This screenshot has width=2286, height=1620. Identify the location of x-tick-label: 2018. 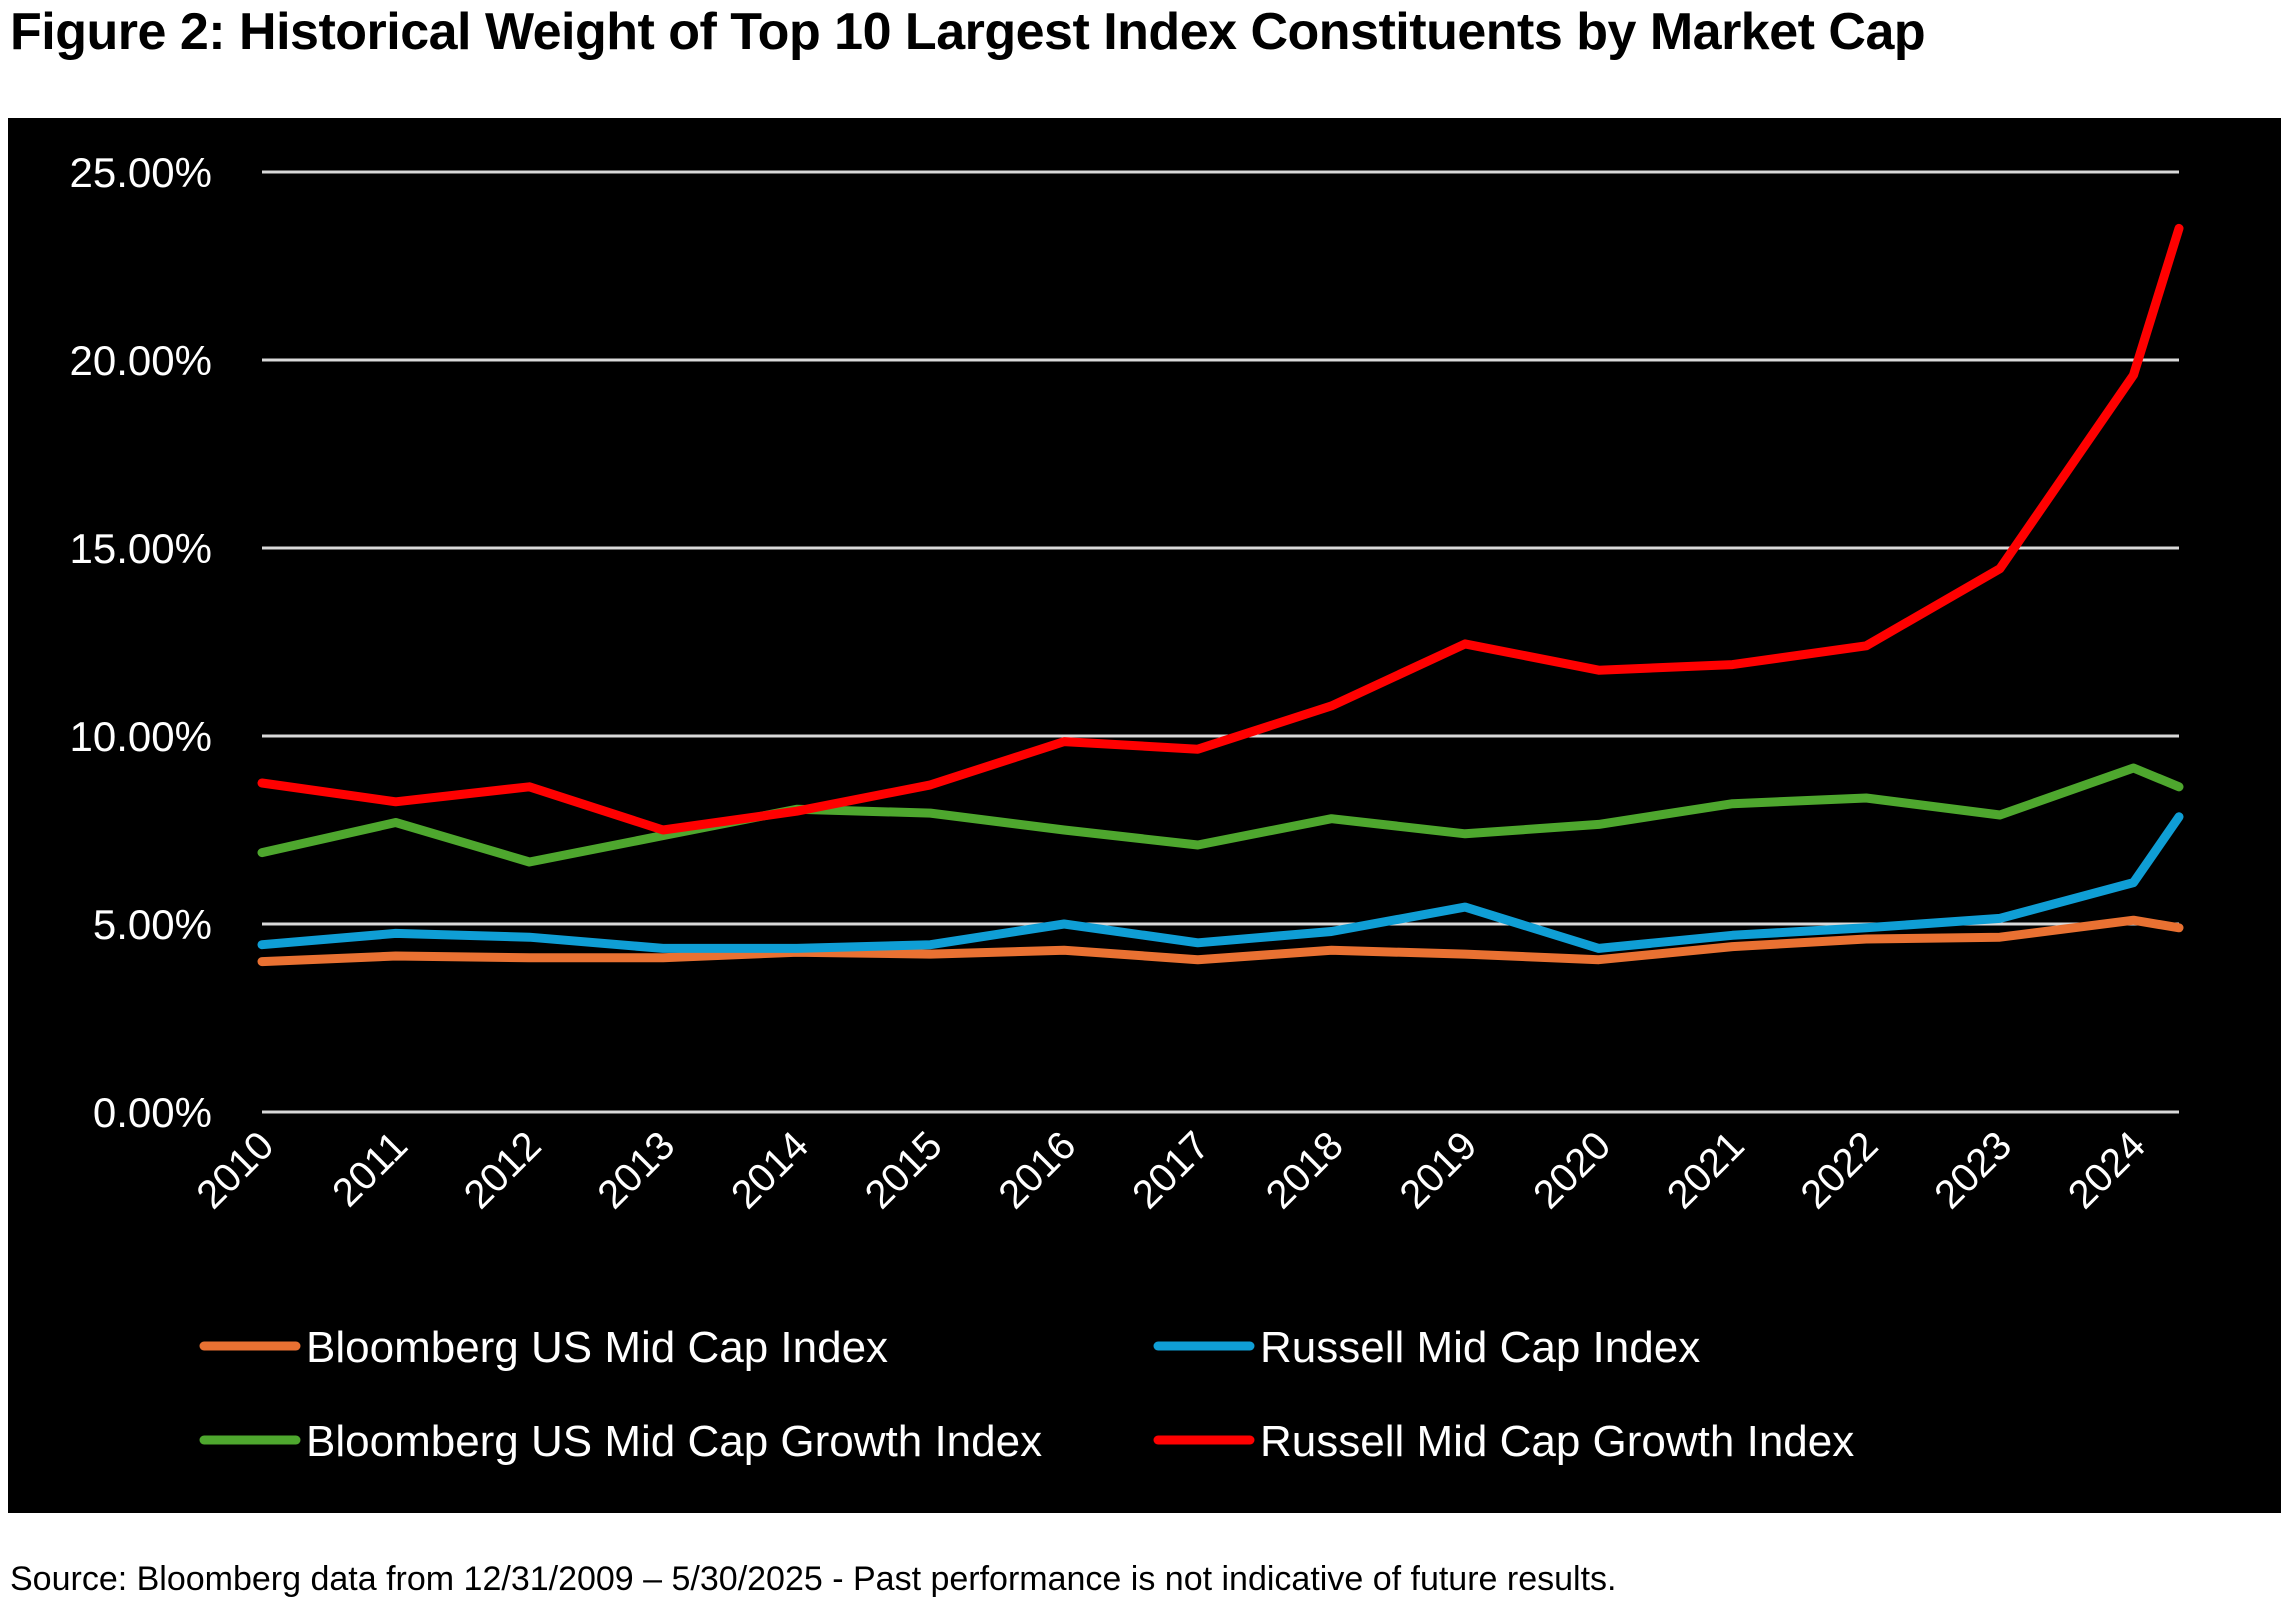
(1305, 1170).